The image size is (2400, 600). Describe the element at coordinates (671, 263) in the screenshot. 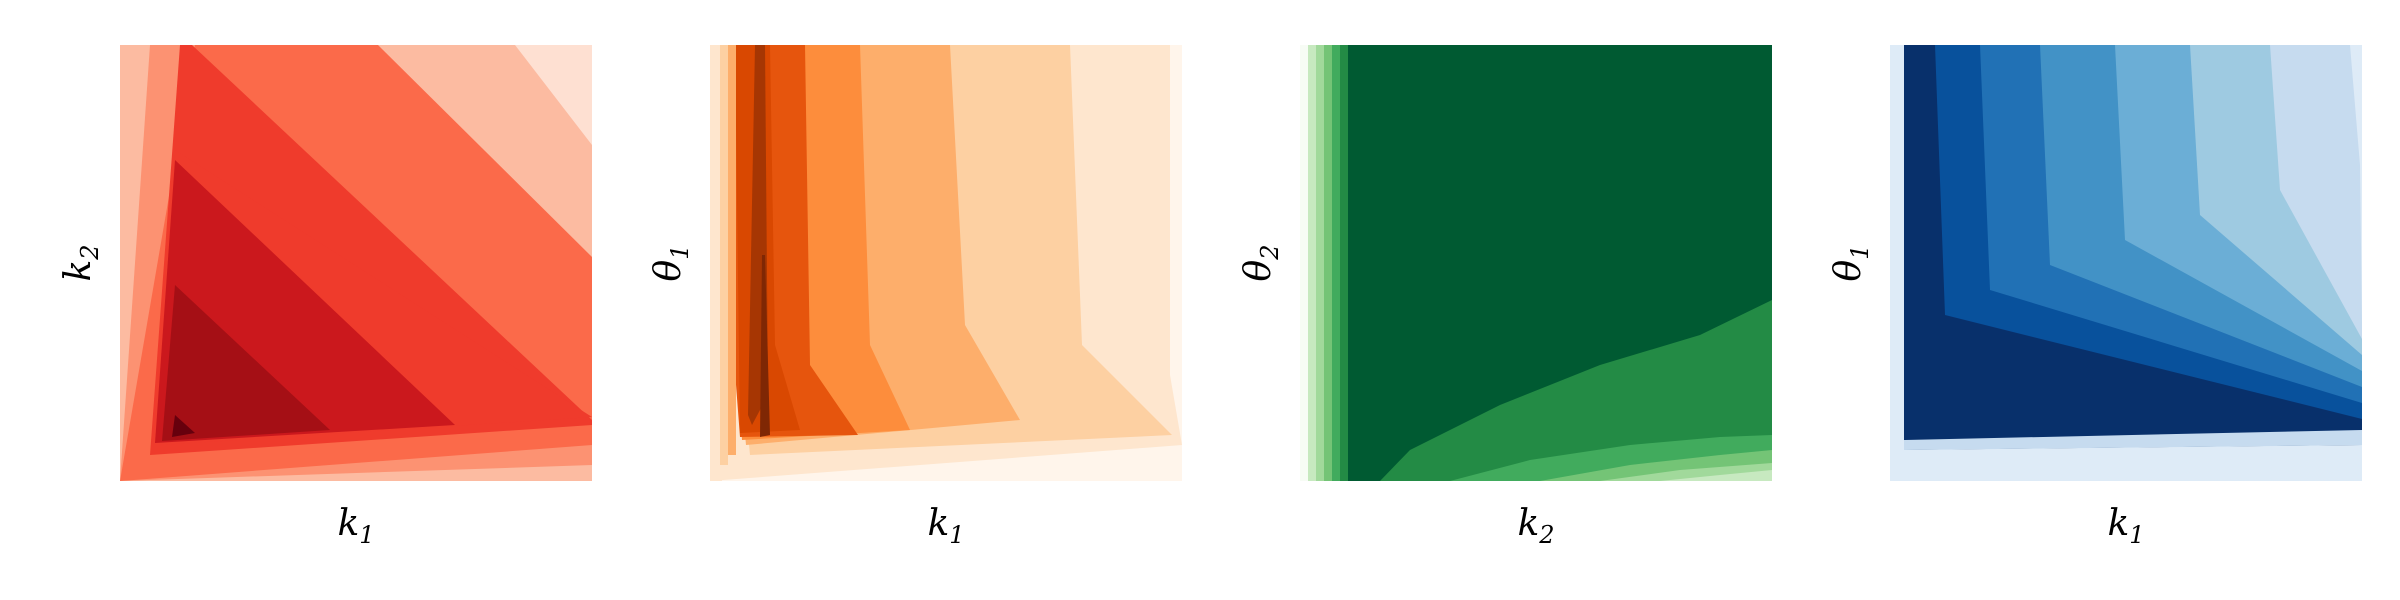

I see `panel-2-ylabel: θ1` at that location.